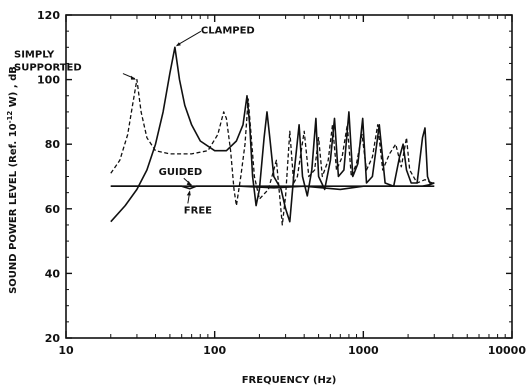  Describe the element at coordinates (10, 117) in the screenshot. I see `y-axis-label-exponent: -12` at that location.